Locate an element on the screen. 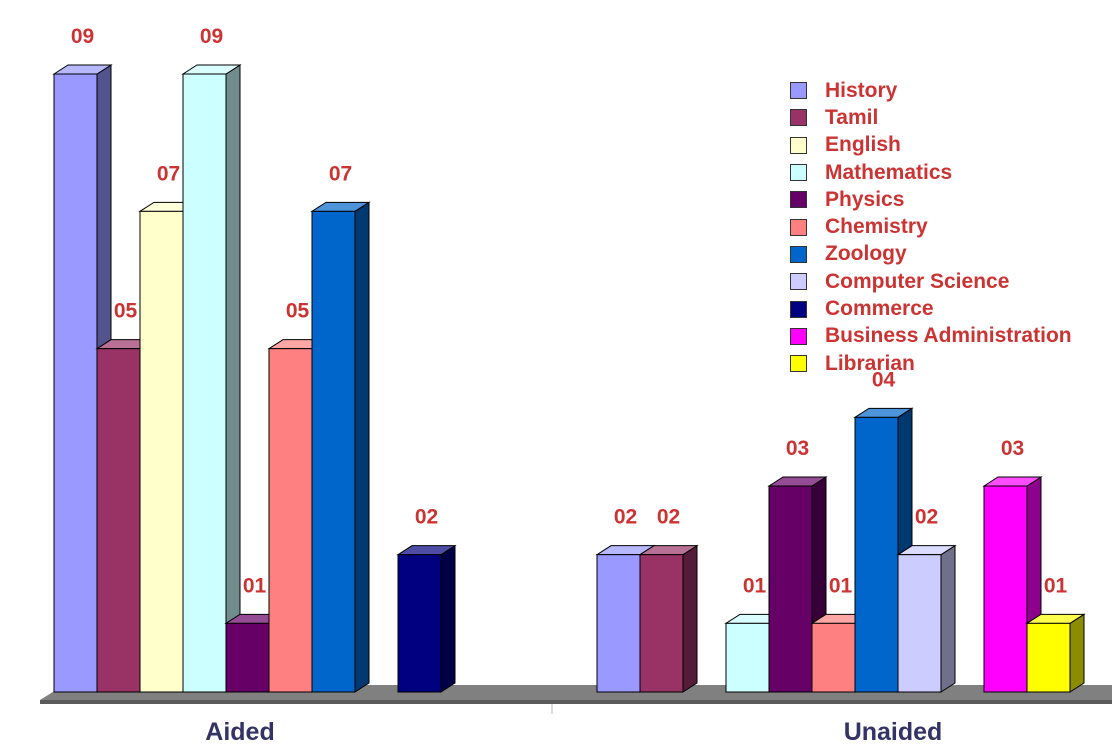 This screenshot has height=747, width=1112. legend-label: Tamil is located at coordinates (852, 117).